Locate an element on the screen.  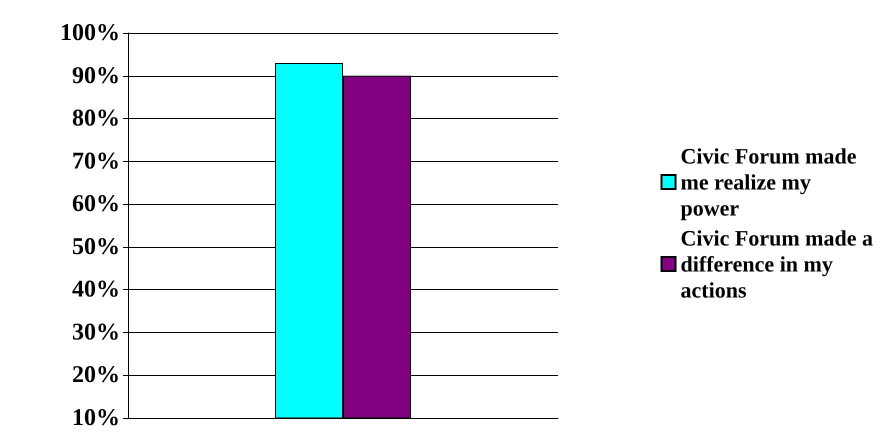
y-tick-label: 50% is located at coordinates (96, 247).